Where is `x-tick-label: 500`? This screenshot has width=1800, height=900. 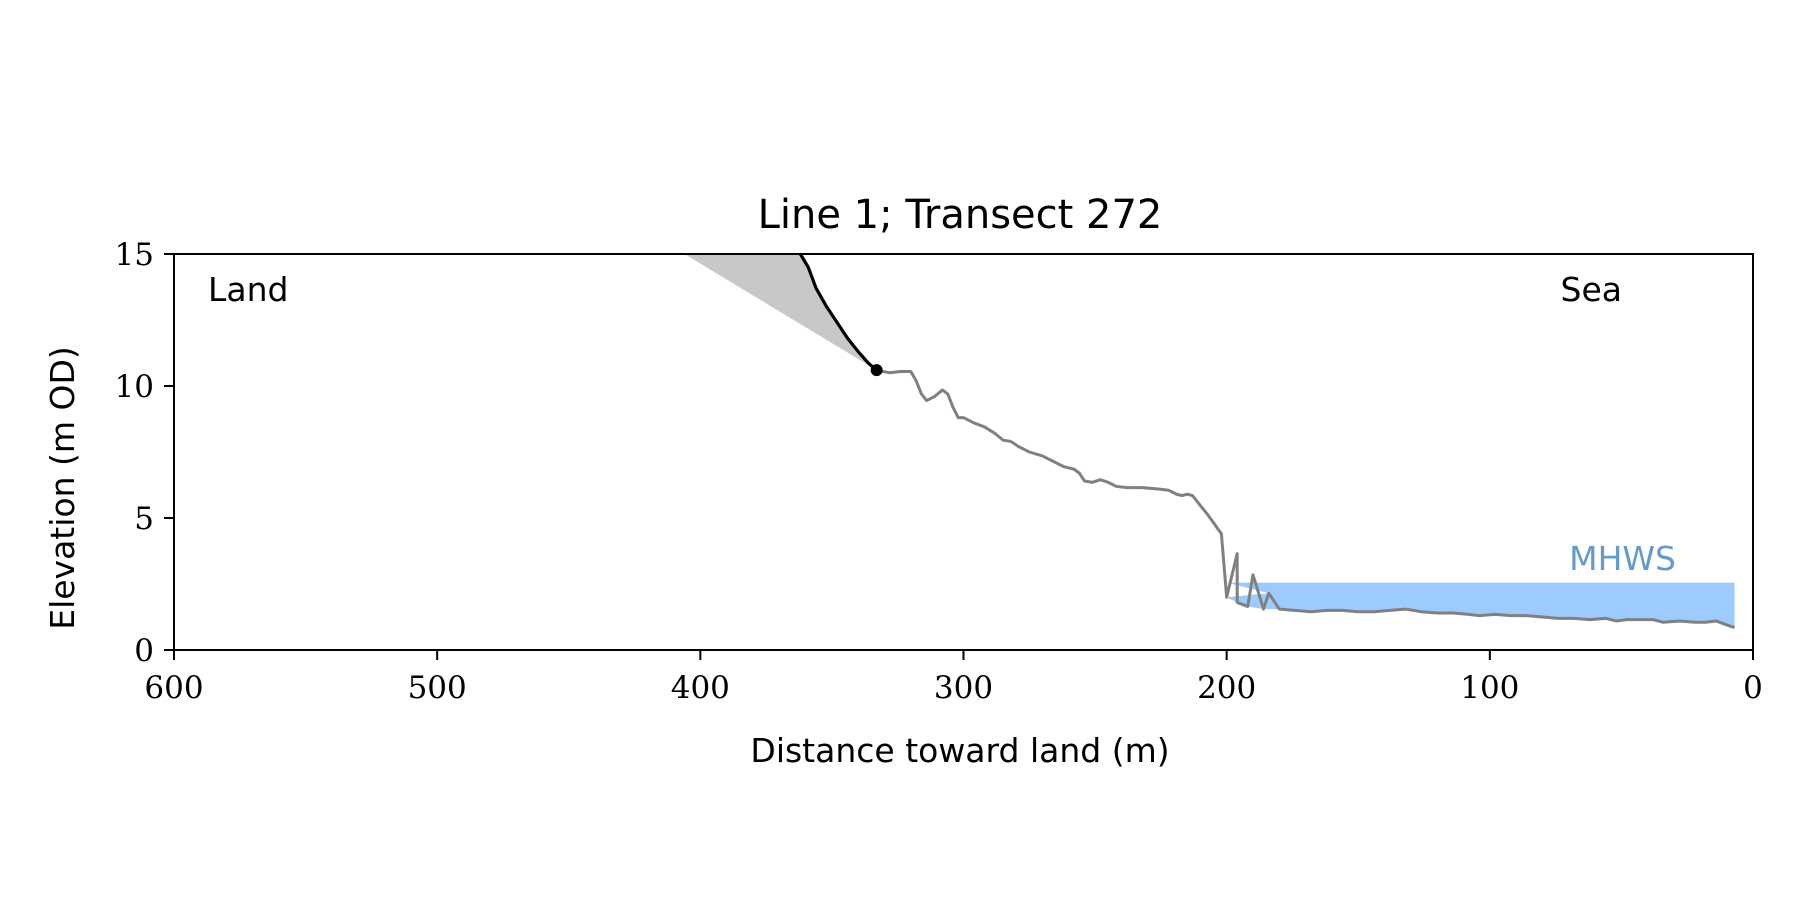
x-tick-label: 500 is located at coordinates (437, 688).